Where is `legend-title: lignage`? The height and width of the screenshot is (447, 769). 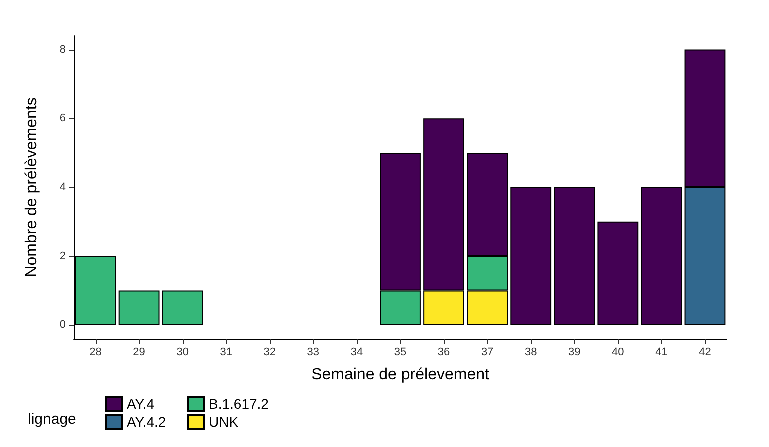 legend-title: lignage is located at coordinates (52, 419).